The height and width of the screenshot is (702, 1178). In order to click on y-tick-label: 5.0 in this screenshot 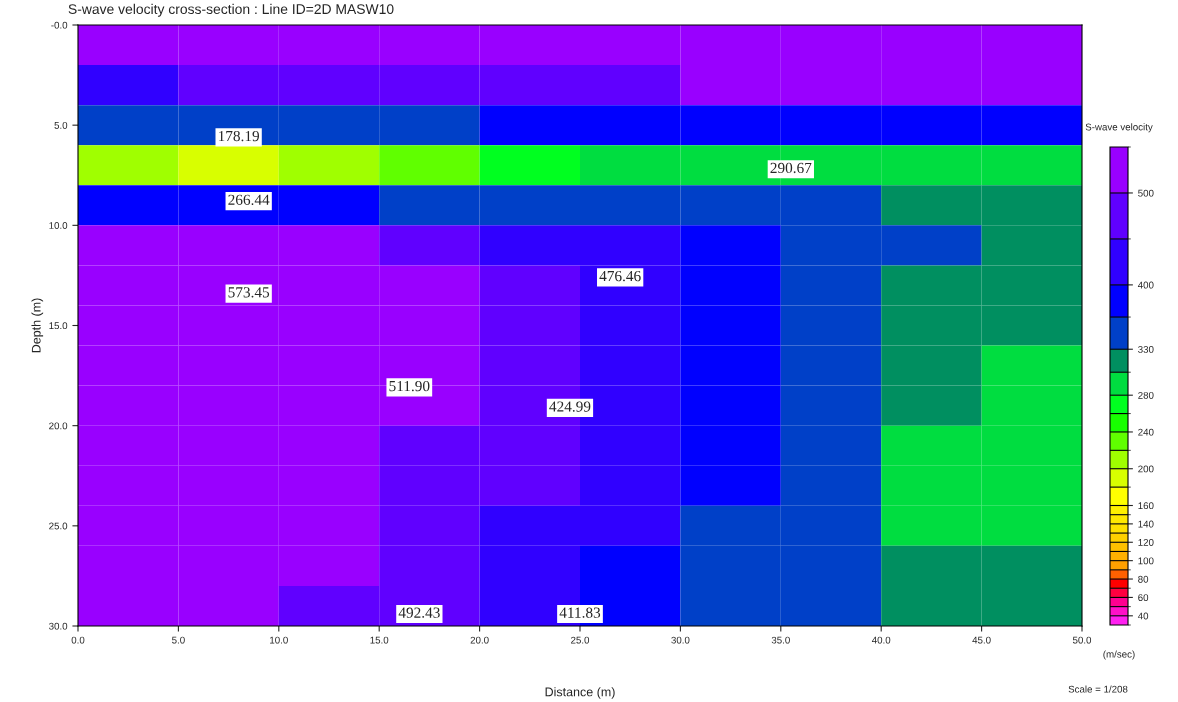, I will do `click(61, 125)`.